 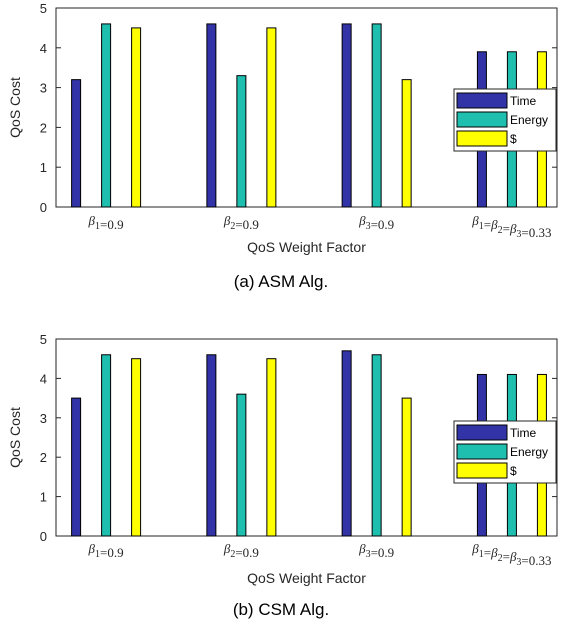 What do you see at coordinates (281, 281) in the screenshot?
I see `figure-caption: (a) ASM Alg.` at bounding box center [281, 281].